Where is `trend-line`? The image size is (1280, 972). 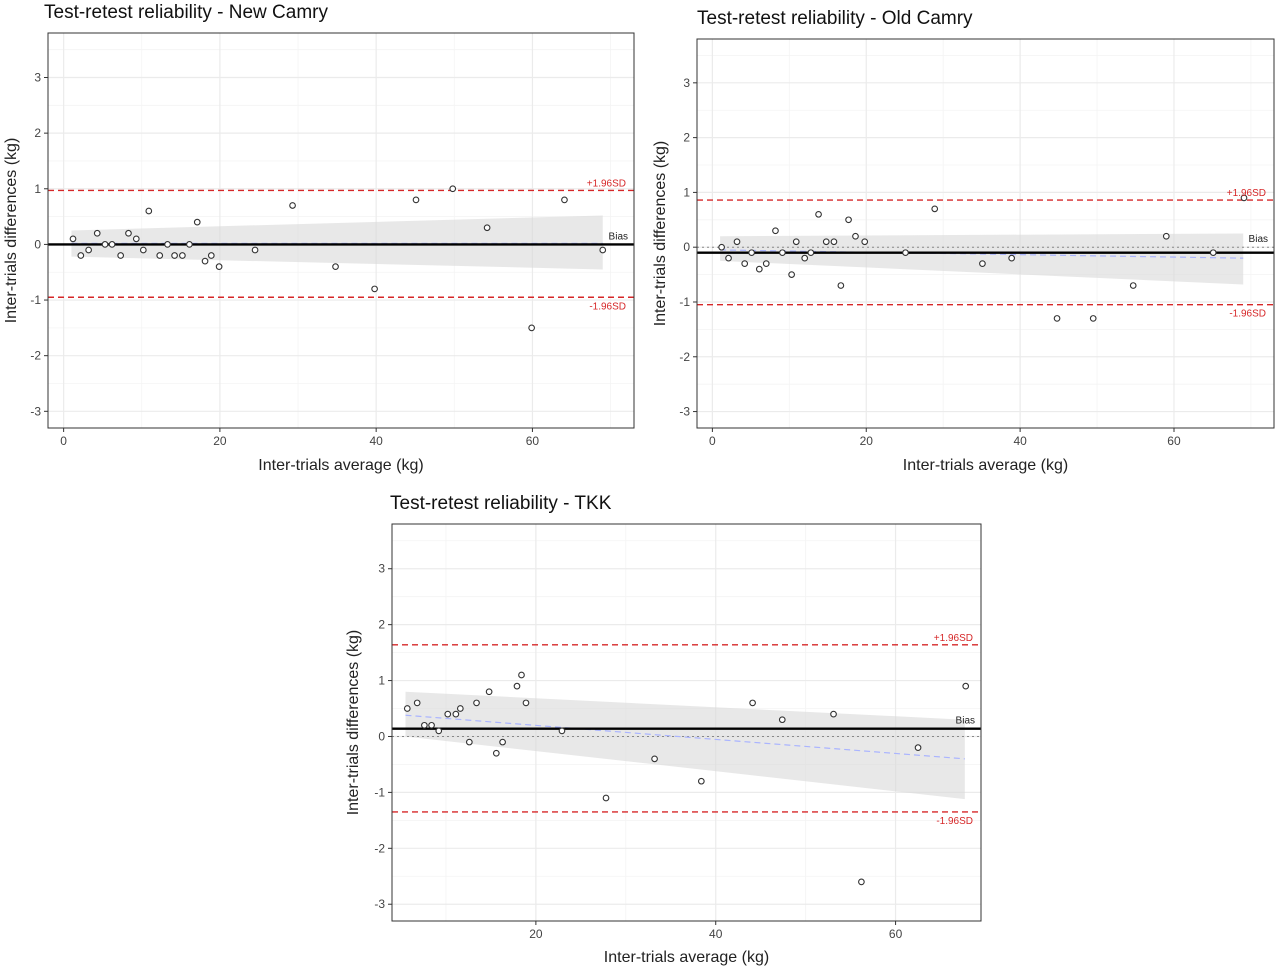 trend-line is located at coordinates (685, 737).